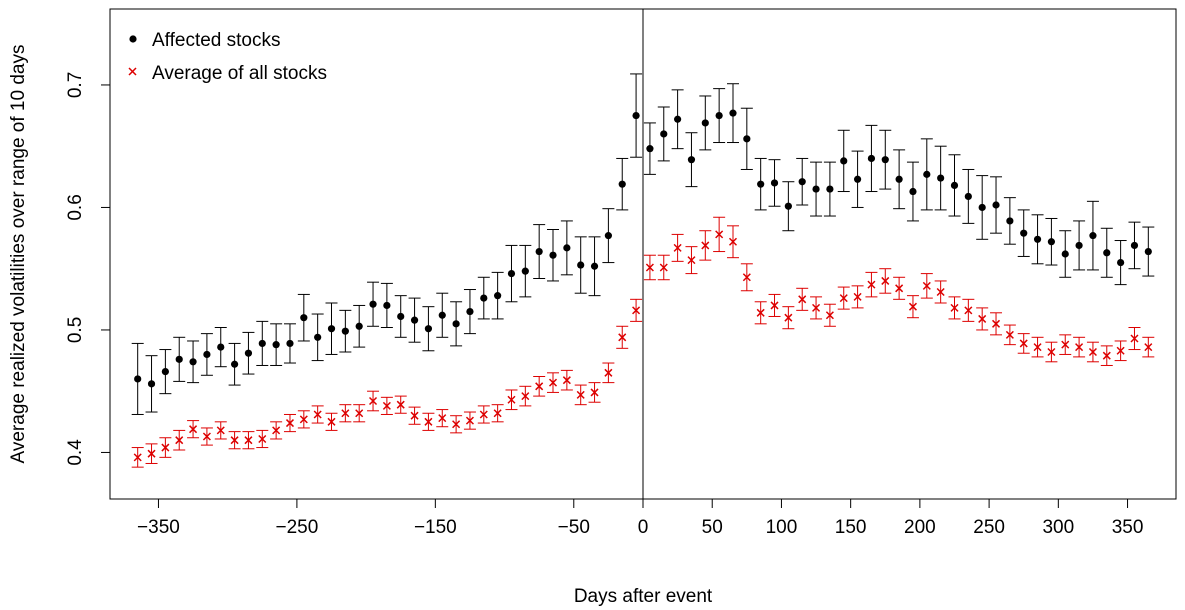 The width and height of the screenshot is (1185, 610). I want to click on x-tick-label: 150, so click(851, 527).